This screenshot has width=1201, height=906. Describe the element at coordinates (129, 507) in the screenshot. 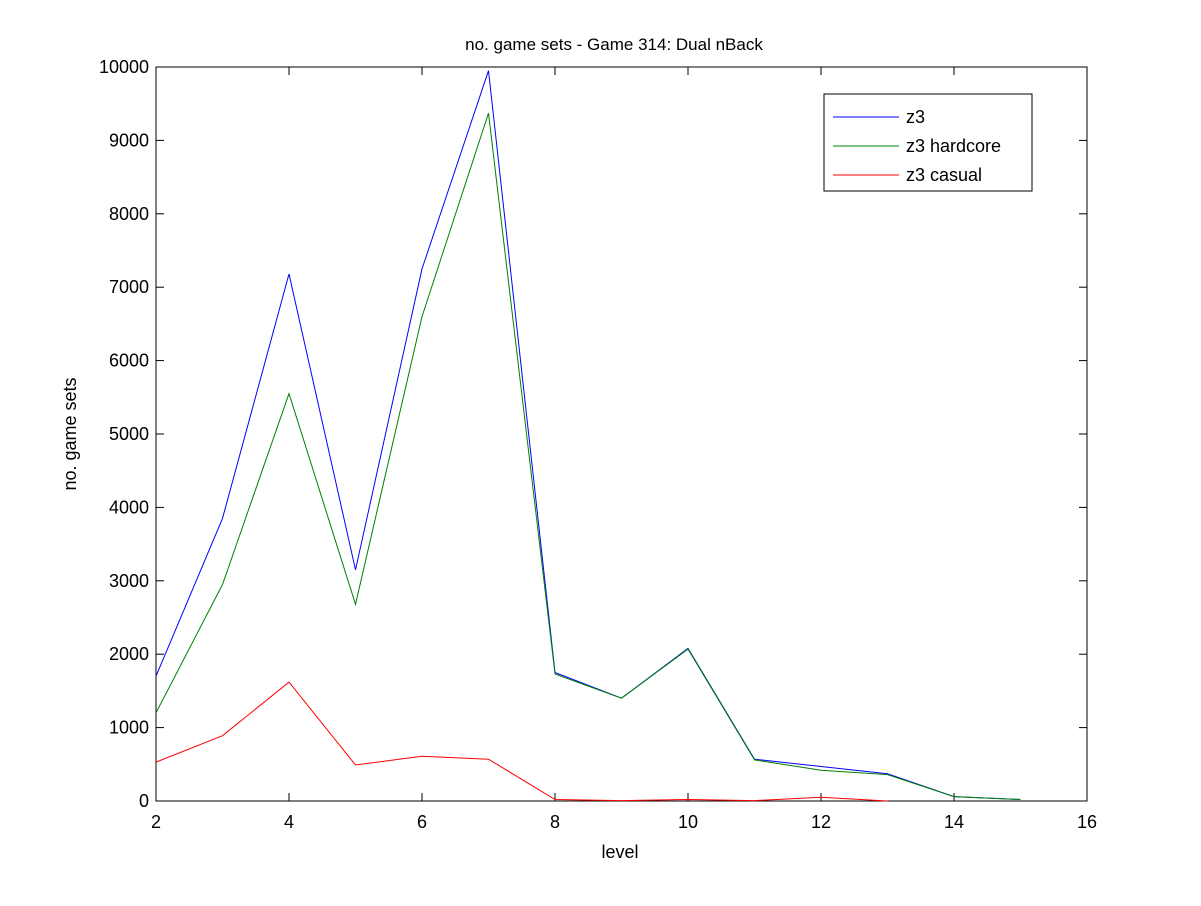

I see `y-tick-label: 4000` at that location.